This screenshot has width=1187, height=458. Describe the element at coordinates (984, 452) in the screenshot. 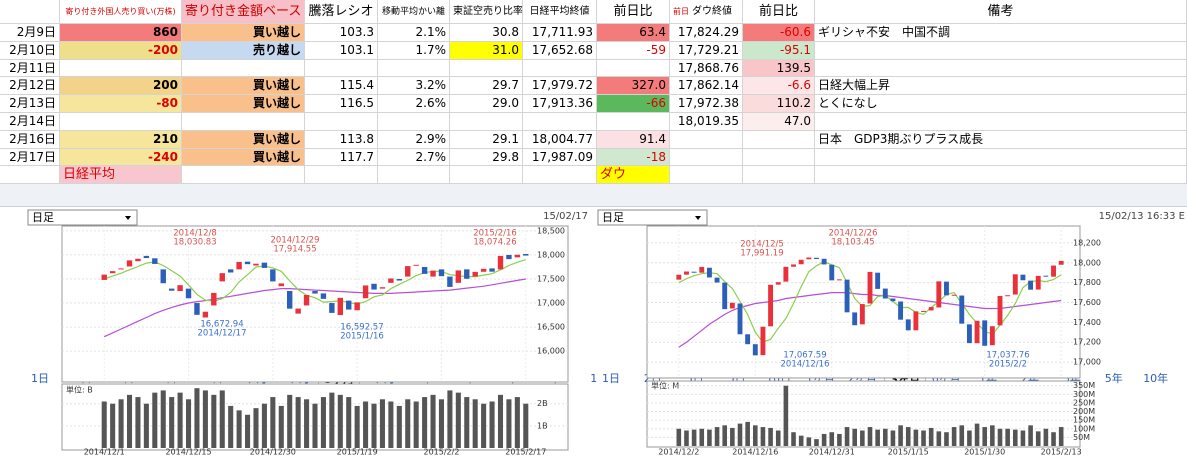

I see `x-tick-label: 2015/1/30` at that location.